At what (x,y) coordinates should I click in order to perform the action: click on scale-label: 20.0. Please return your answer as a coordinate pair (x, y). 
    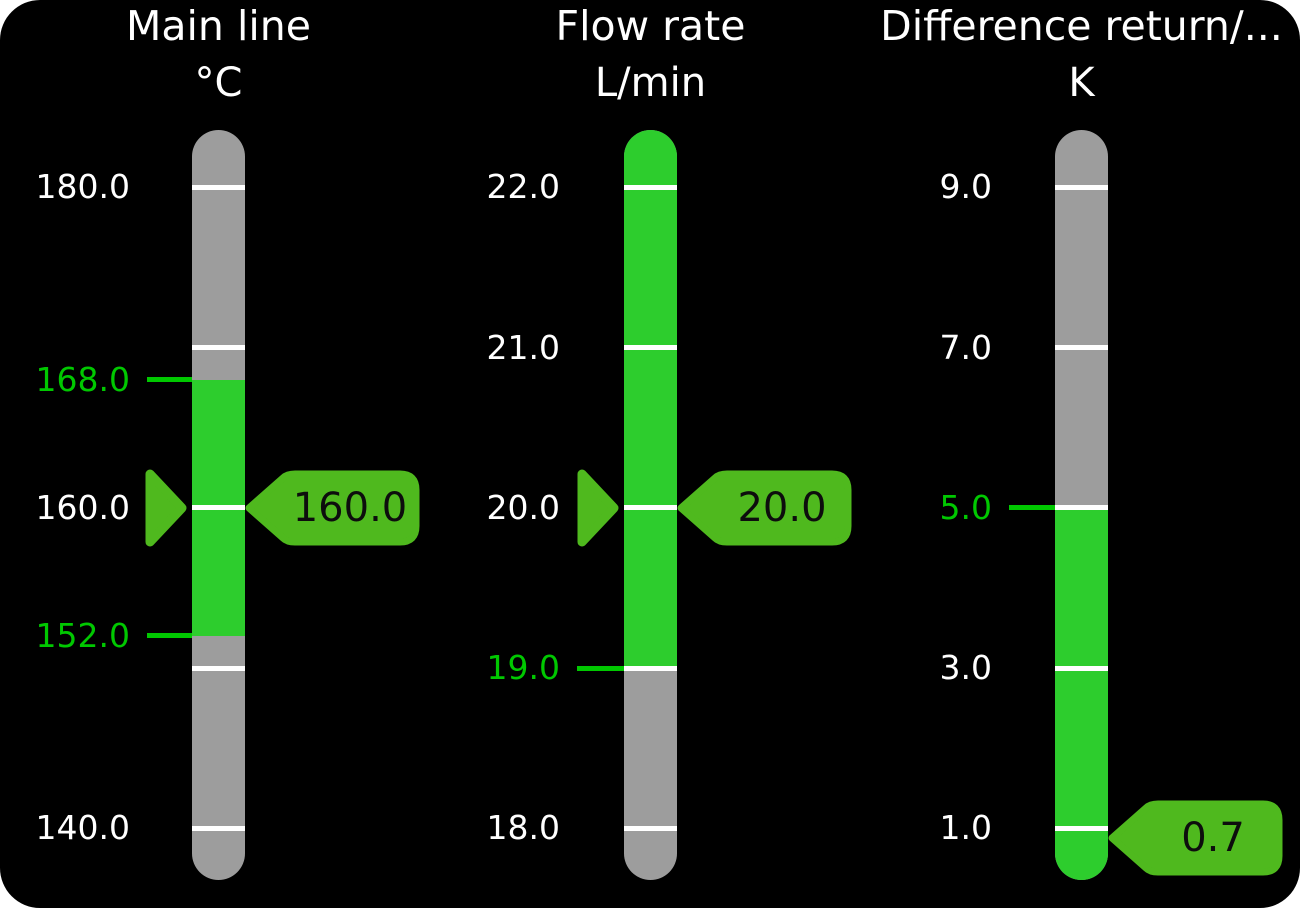
    Looking at the image, I should click on (523, 507).